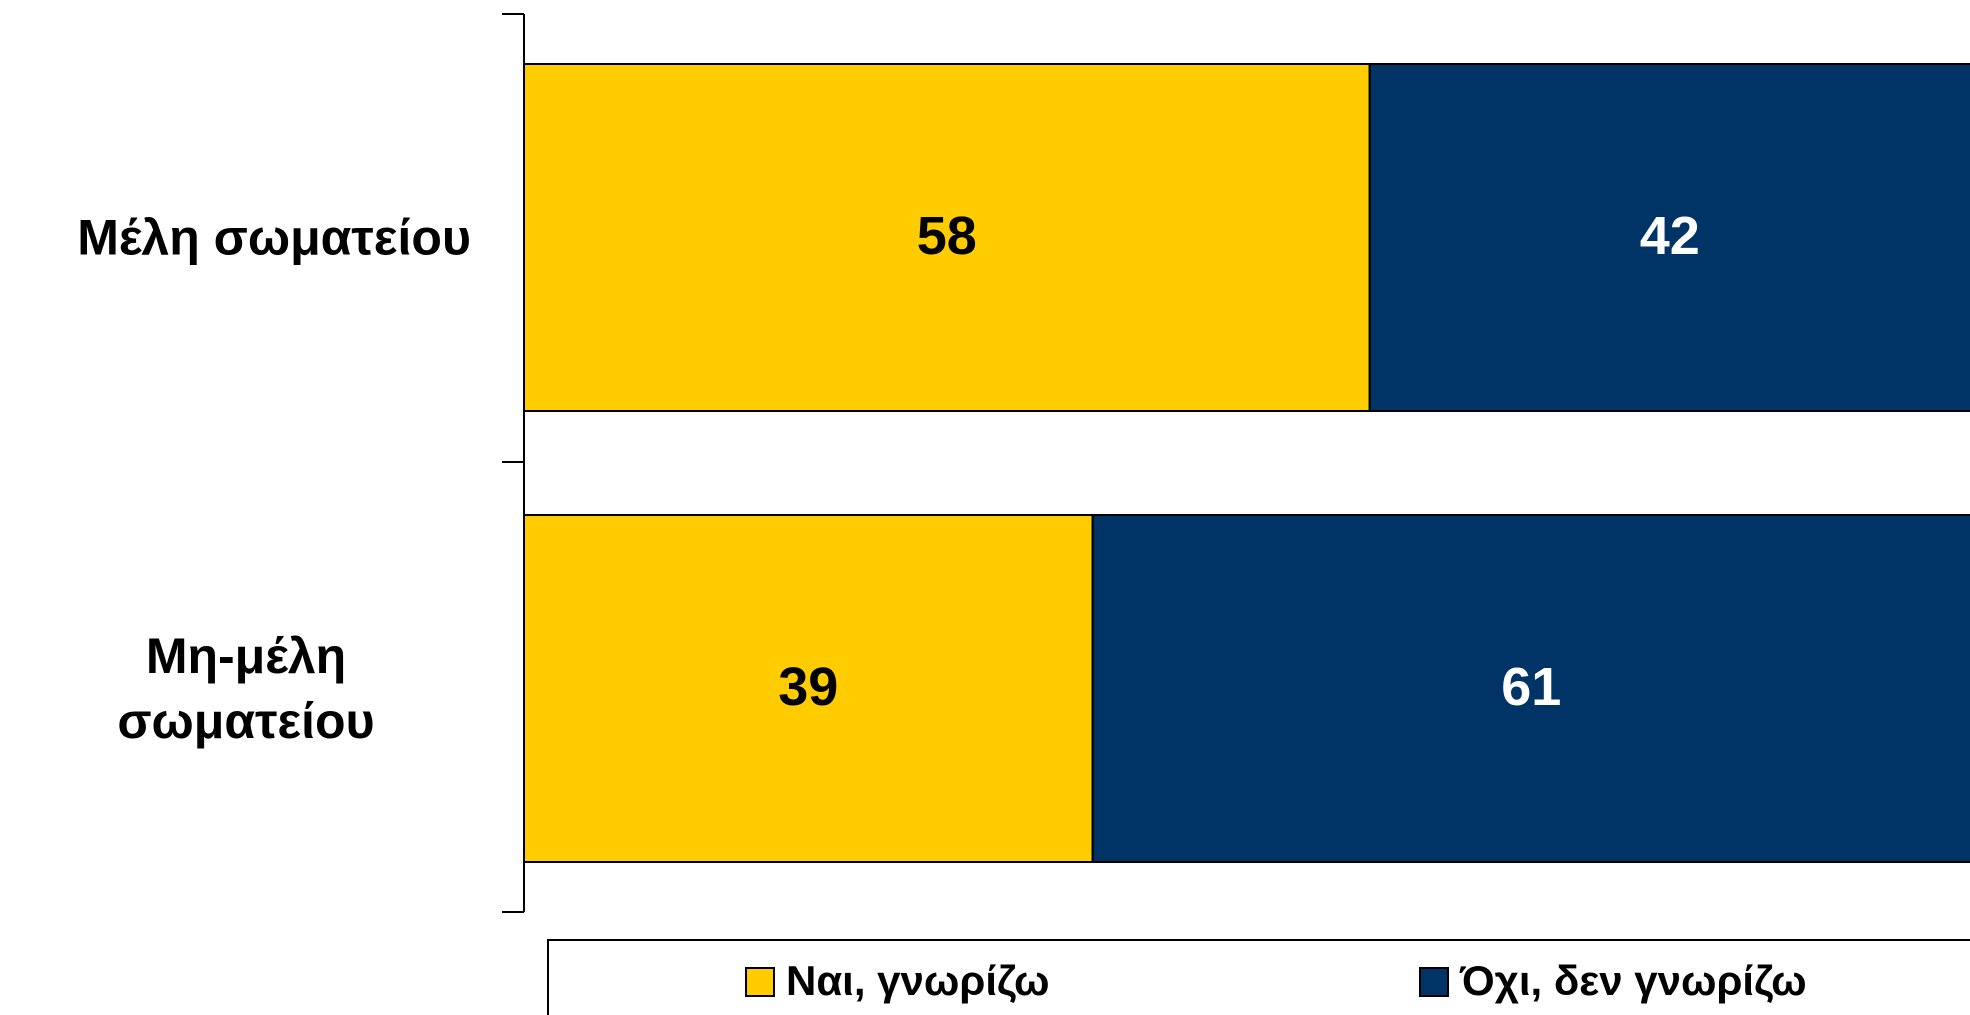 The height and width of the screenshot is (1015, 1970). What do you see at coordinates (947, 236) in the screenshot?
I see `data-label: 58` at bounding box center [947, 236].